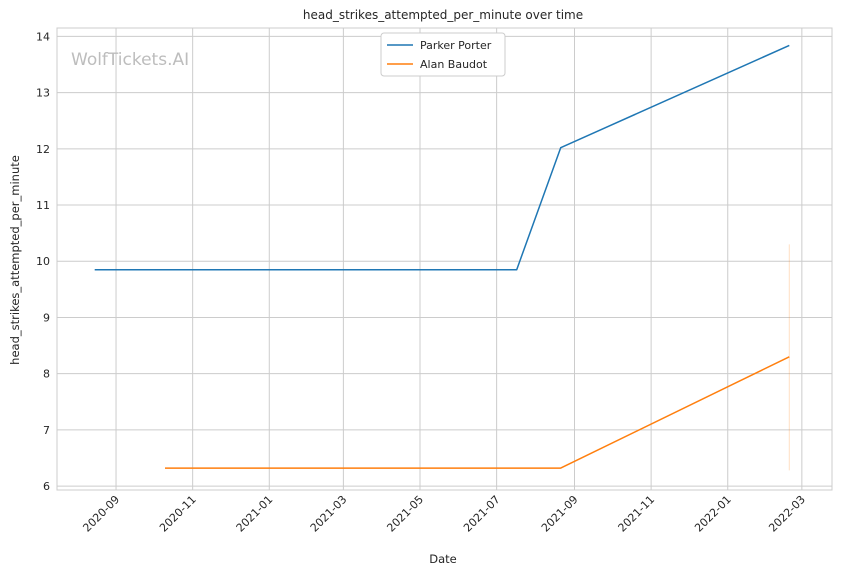  What do you see at coordinates (43, 205) in the screenshot?
I see `y-tick-label: 11` at bounding box center [43, 205].